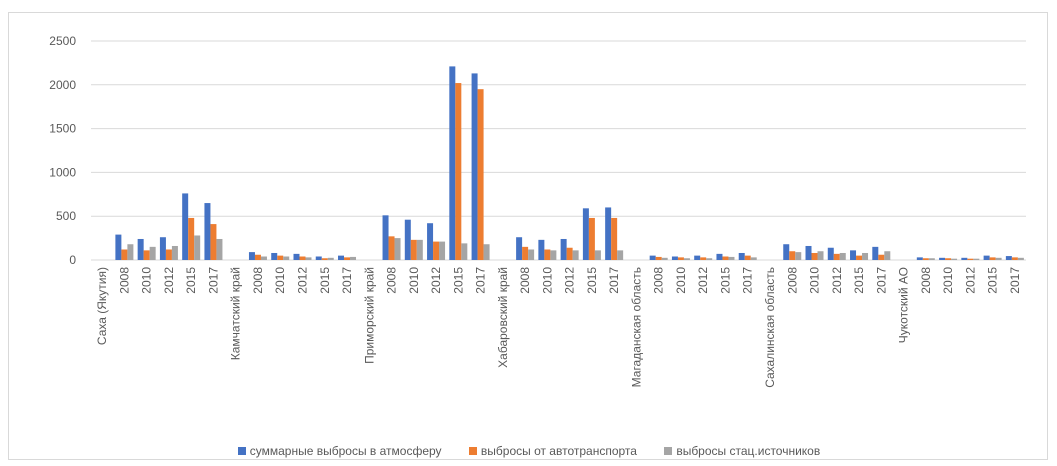 The height and width of the screenshot is (466, 1057). I want to click on legend-label-stationary: выбросы стац.источников, so click(748, 450).